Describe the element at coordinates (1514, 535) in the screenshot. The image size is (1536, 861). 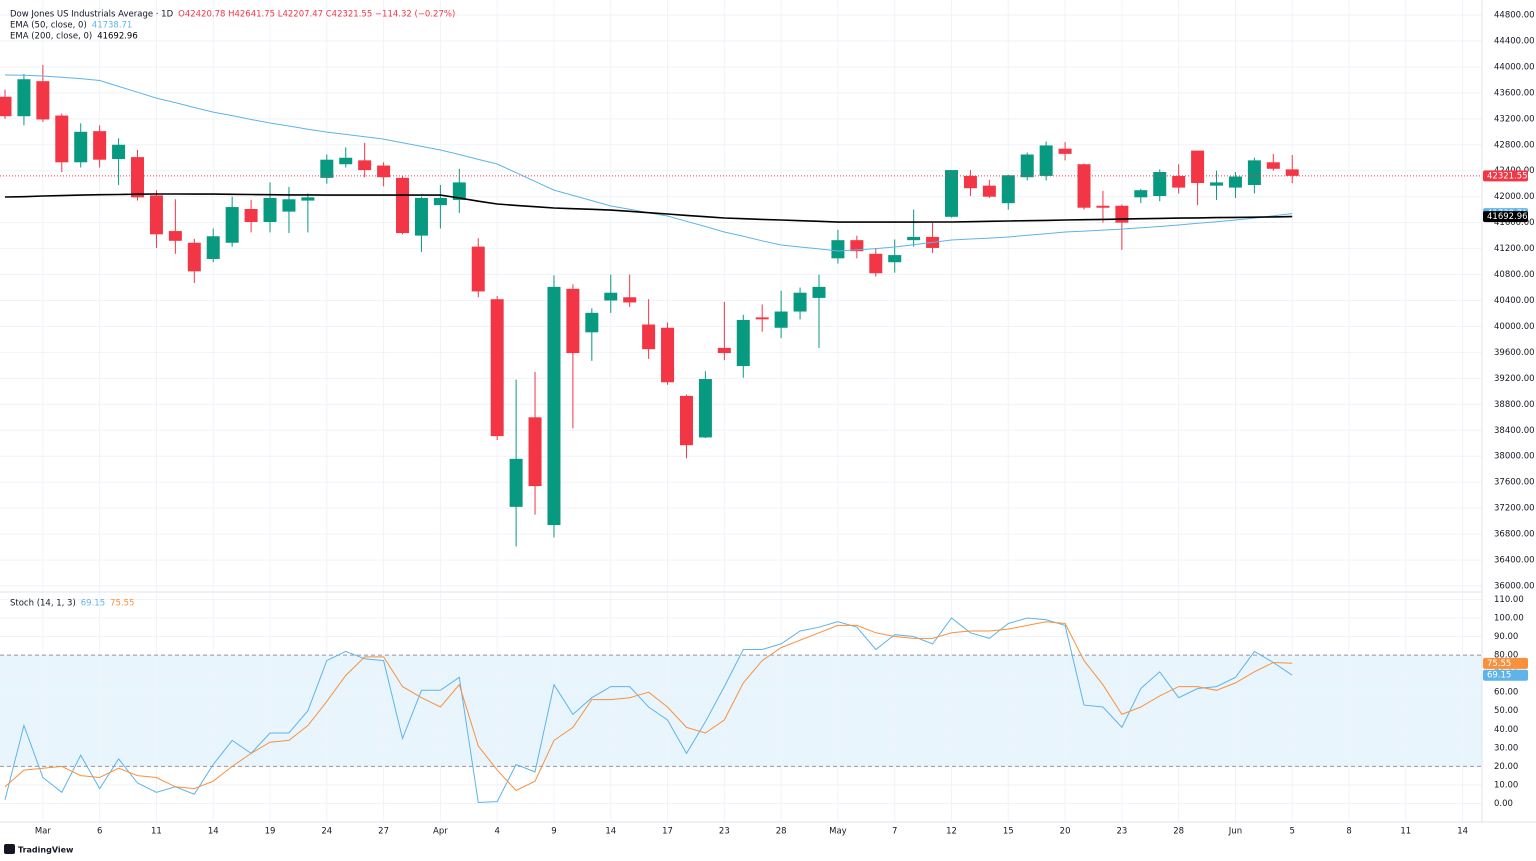
I see `y-tick-label: 36800.00` at that location.